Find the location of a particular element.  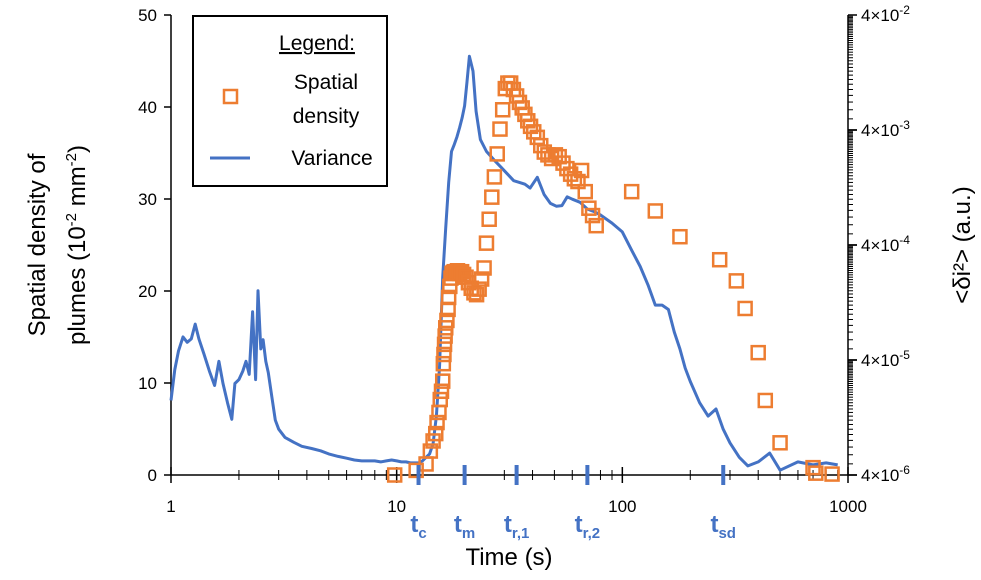

legend-variance-label: Variance is located at coordinates (331, 158).